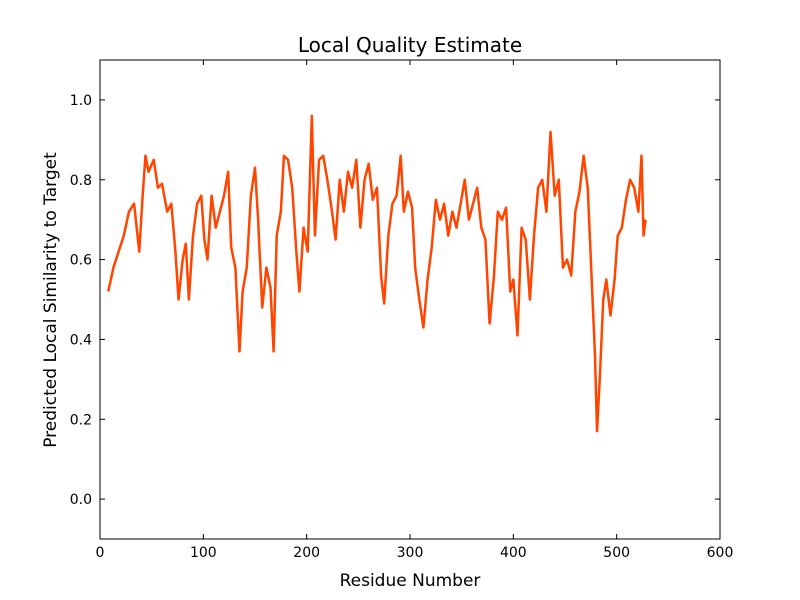  What do you see at coordinates (410, 45) in the screenshot?
I see `chart-title: Local Quality Estimate` at bounding box center [410, 45].